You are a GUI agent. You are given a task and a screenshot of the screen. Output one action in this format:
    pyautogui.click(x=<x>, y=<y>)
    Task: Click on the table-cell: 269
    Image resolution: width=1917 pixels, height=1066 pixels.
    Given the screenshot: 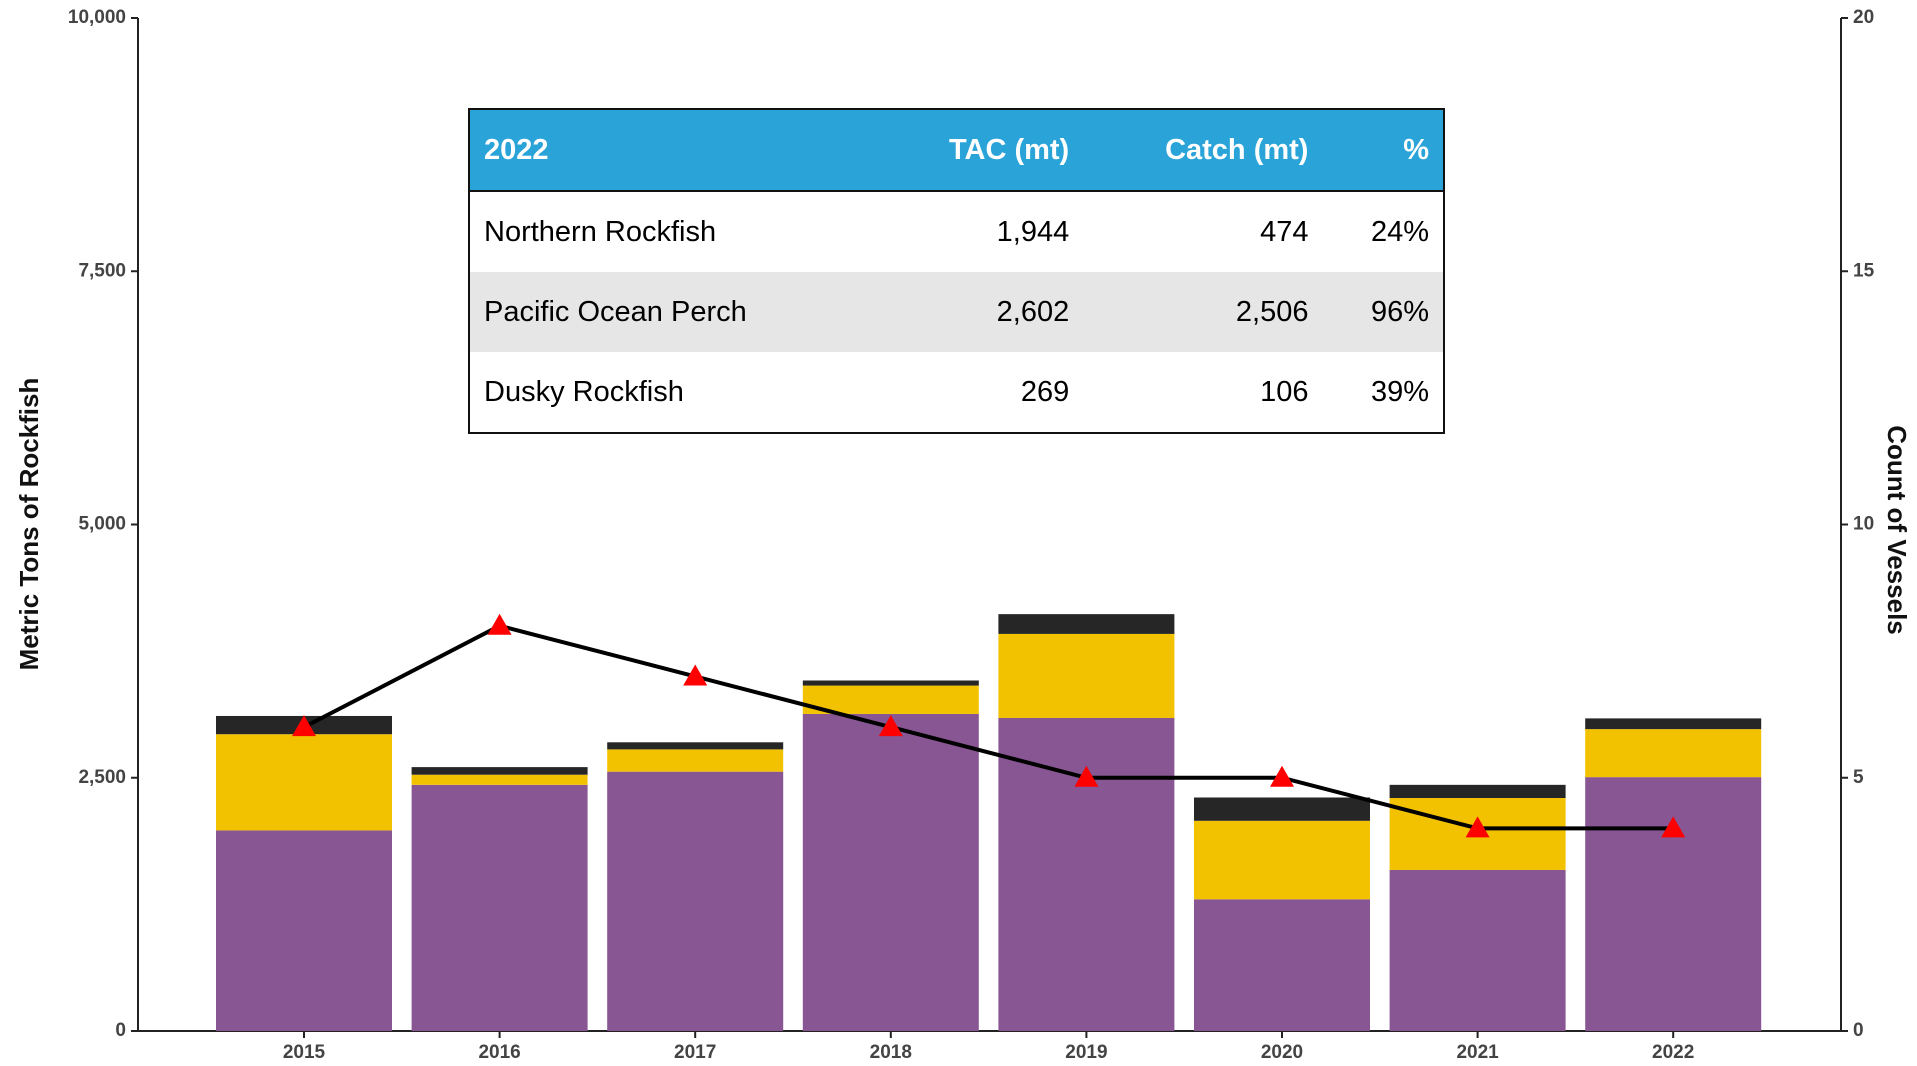 What is the action you would take?
    pyautogui.click(x=1045, y=391)
    